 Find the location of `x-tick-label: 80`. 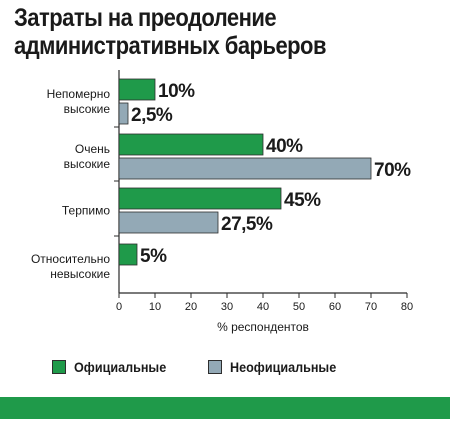

x-tick-label: 80 is located at coordinates (407, 307).